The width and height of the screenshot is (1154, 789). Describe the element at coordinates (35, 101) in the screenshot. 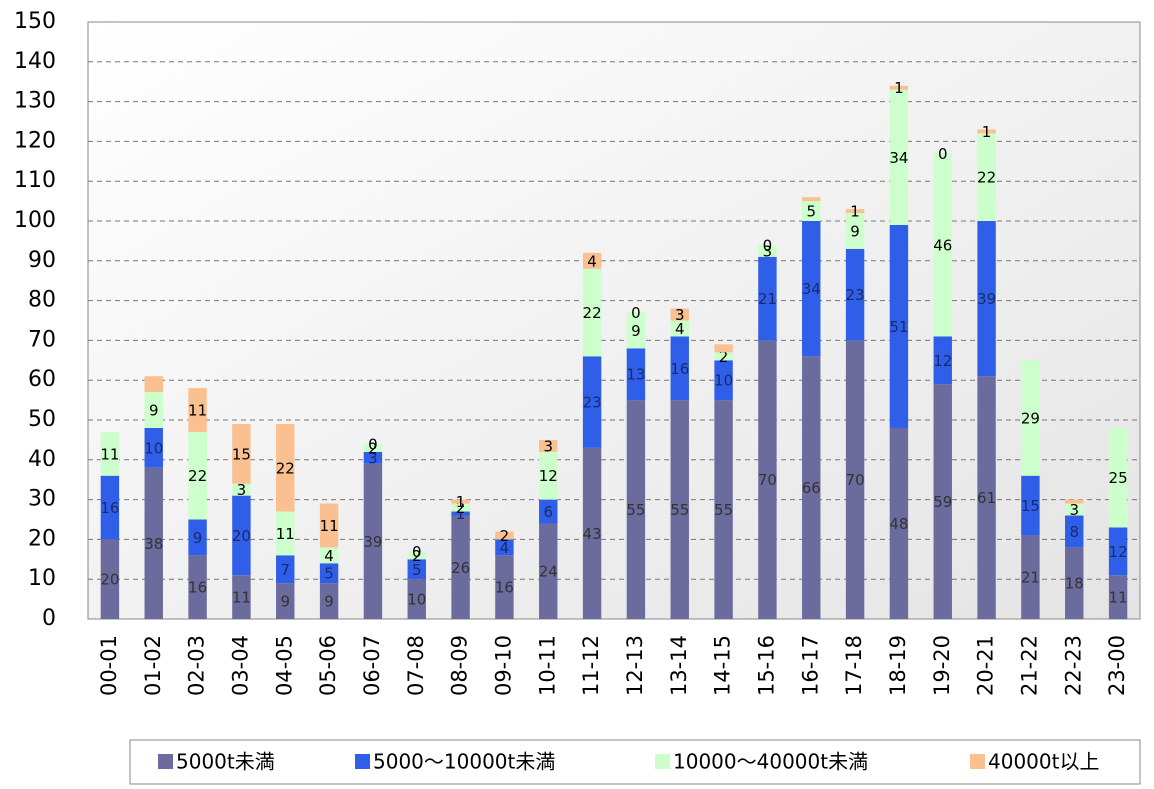

I see `y-tick-label: 130` at that location.